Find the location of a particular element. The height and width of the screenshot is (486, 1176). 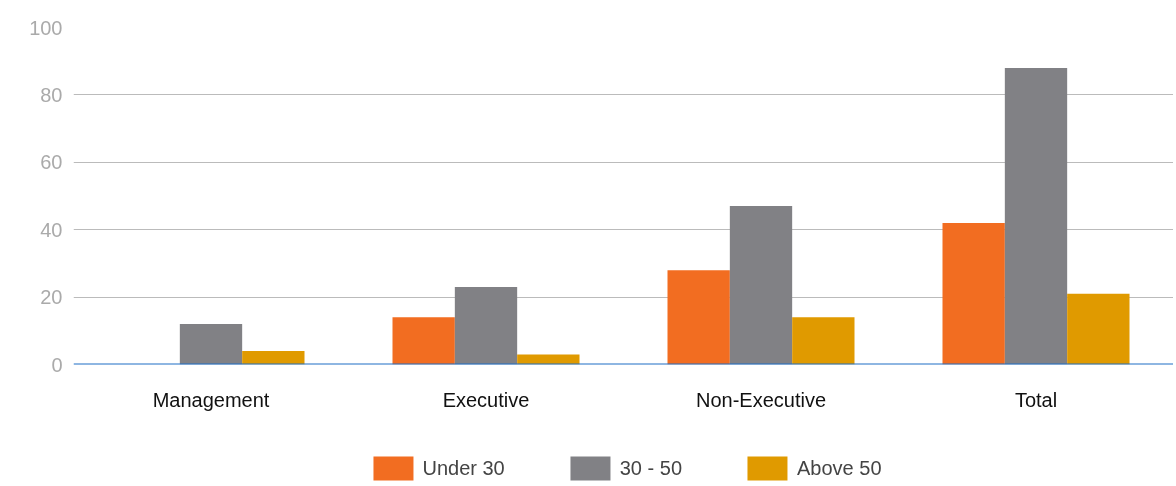

x-tick-label: Total is located at coordinates (1036, 399).